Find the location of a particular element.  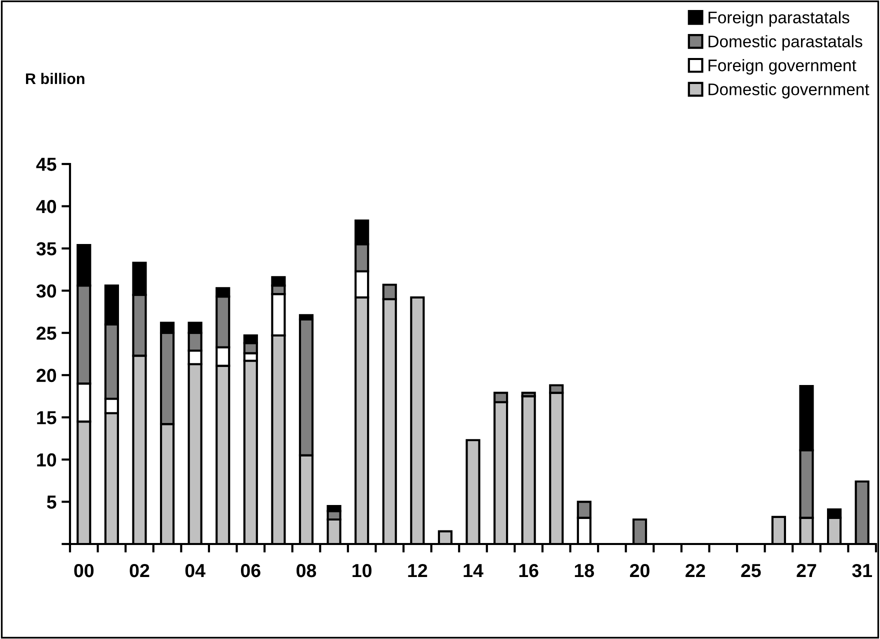

x-tick-label: 20 is located at coordinates (640, 571).